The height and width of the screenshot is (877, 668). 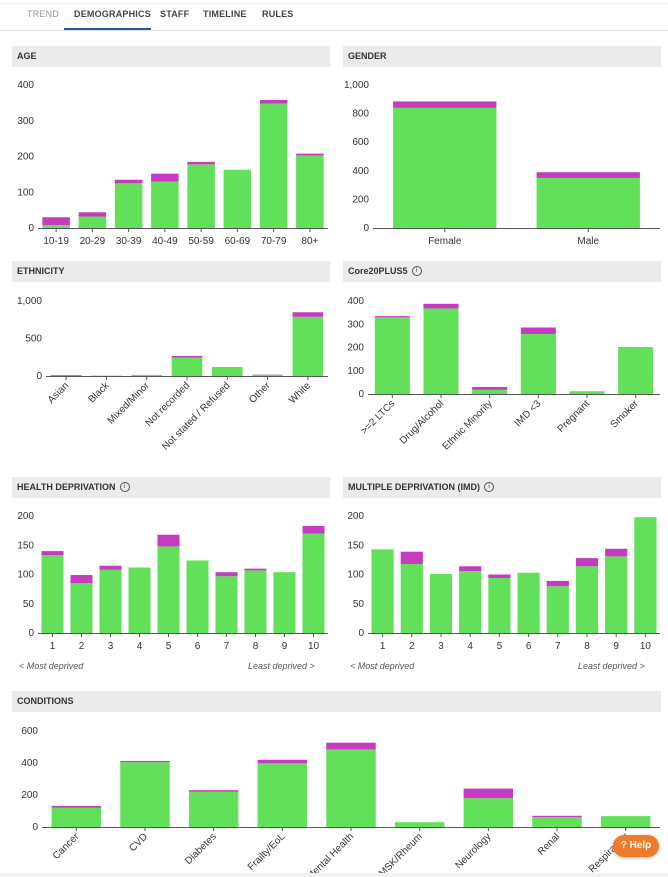 I want to click on tab-staff: STAFF, so click(x=175, y=14).